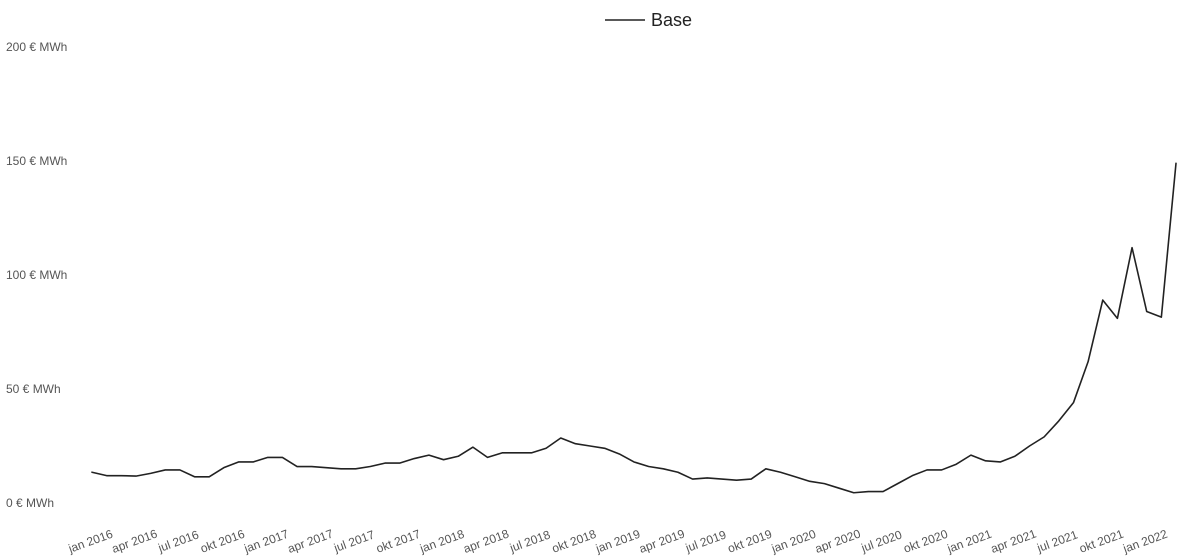 The width and height of the screenshot is (1179, 556). Describe the element at coordinates (926, 541) in the screenshot. I see `x-tick-label: okt 2020` at that location.